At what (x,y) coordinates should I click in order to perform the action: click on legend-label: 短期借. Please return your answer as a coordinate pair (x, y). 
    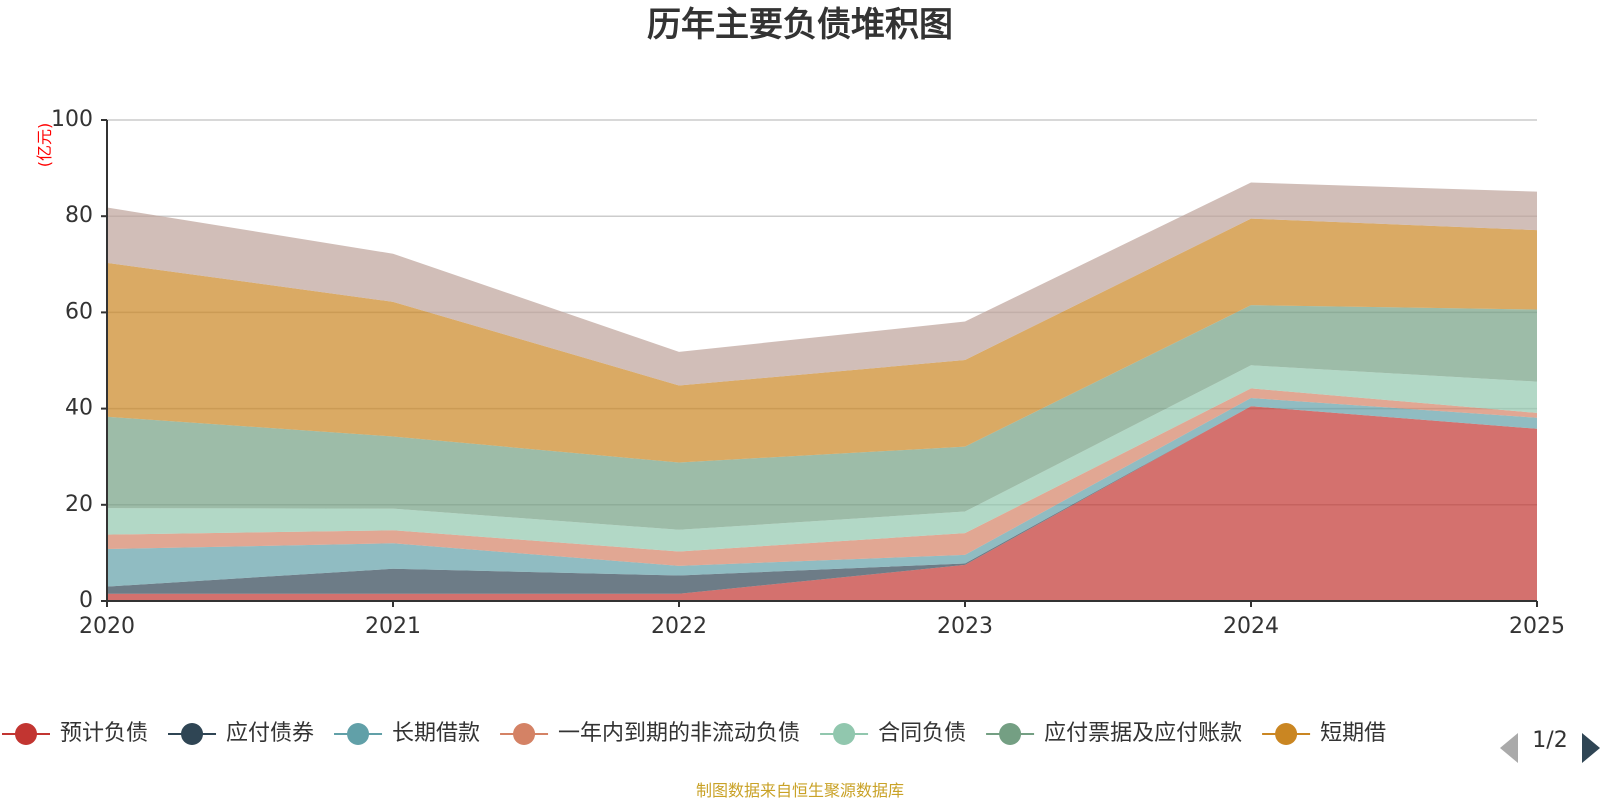
    Looking at the image, I should click on (1353, 733).